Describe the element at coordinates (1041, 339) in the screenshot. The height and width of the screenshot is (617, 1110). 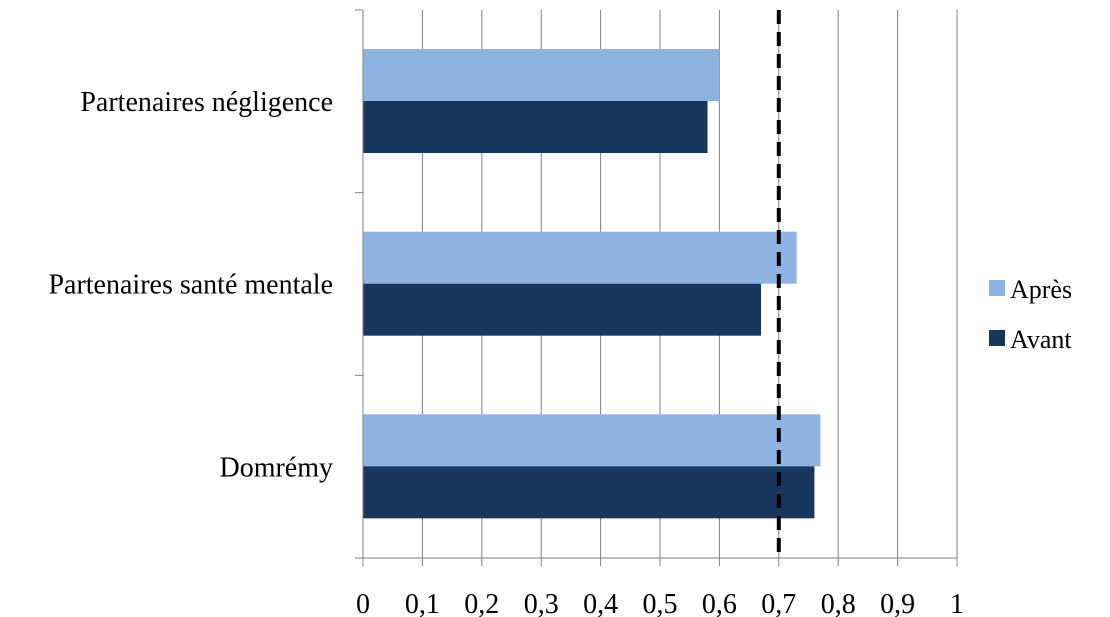
I see `legend-label: Avant` at that location.